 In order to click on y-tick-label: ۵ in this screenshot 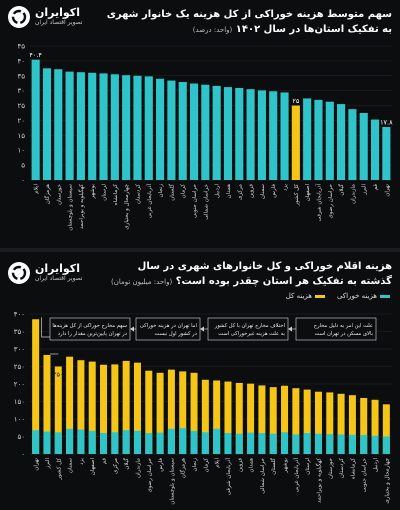, I will do `click(23, 166)`.